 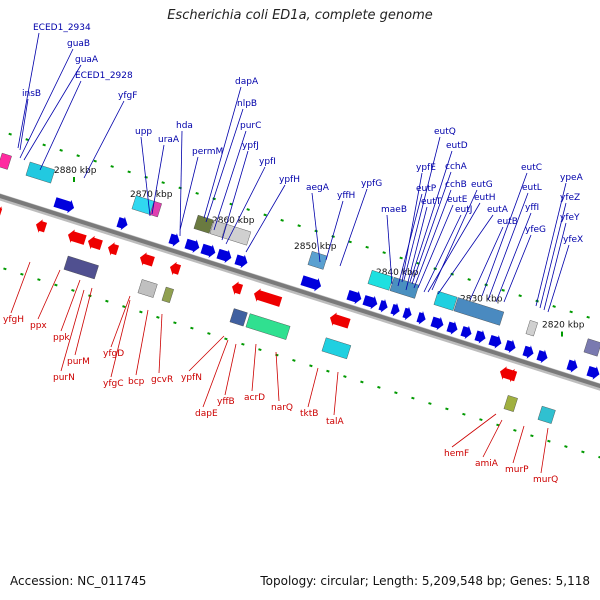 What do you see at coordinates (104, 76) in the screenshot?
I see `gene-label-ECED1_2928: ECED1_2928` at bounding box center [104, 76].